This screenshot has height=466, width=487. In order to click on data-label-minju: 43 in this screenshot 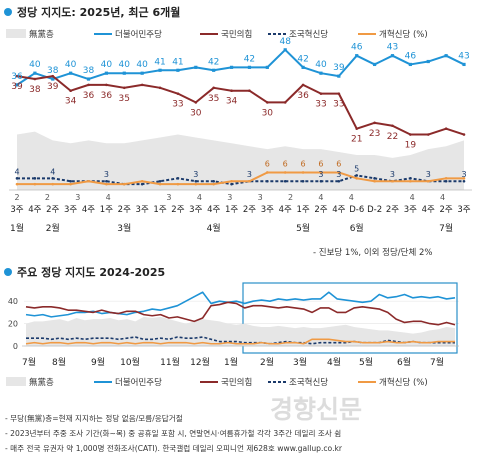, I will do `click(463, 56)`.